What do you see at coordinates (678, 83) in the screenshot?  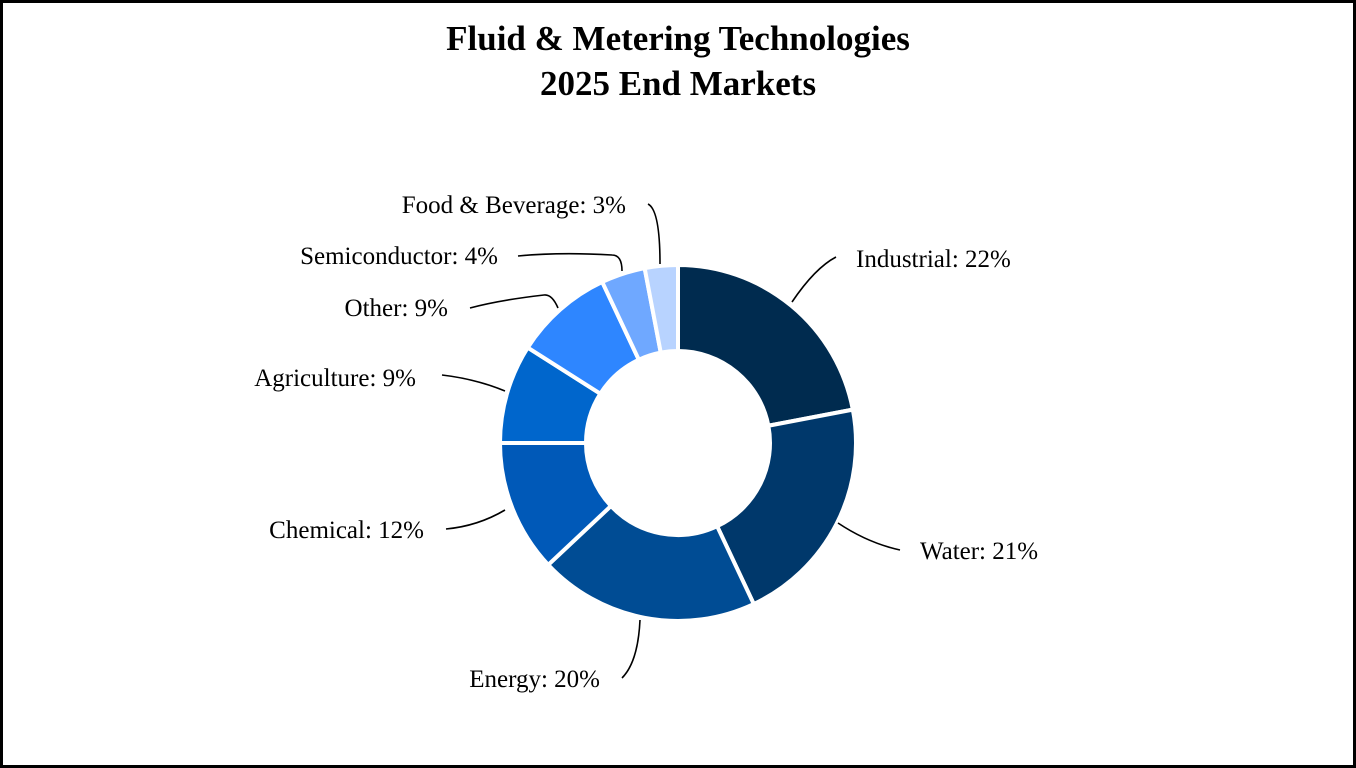 I see `chart-title-line-2: 2025 End Markets` at bounding box center [678, 83].